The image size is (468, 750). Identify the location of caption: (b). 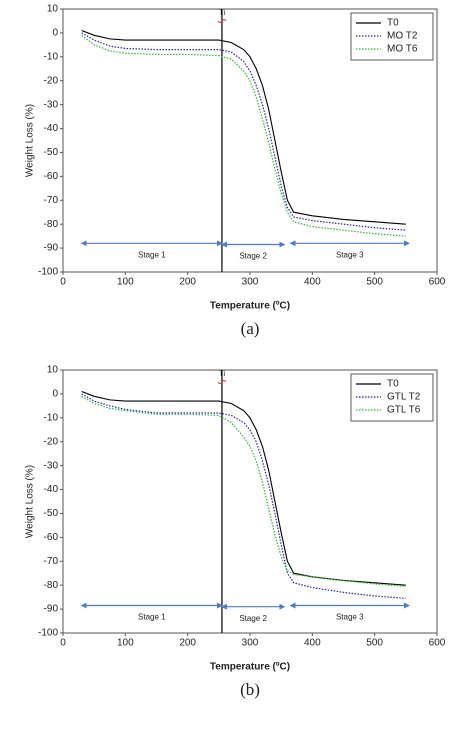
(250, 689).